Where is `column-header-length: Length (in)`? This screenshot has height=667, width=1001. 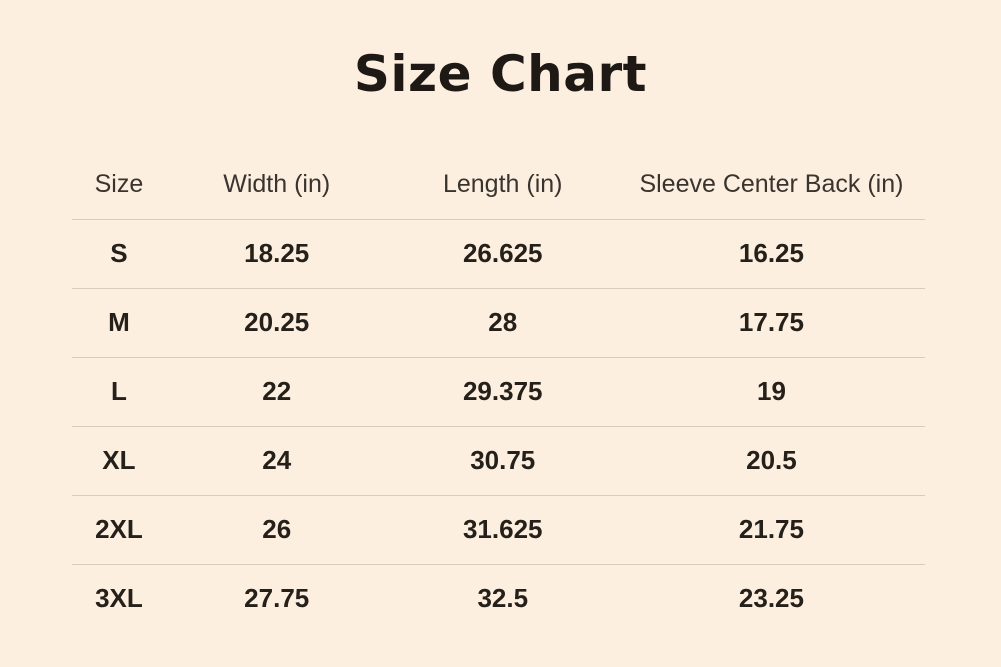 column-header-length: Length (in) is located at coordinates (502, 184).